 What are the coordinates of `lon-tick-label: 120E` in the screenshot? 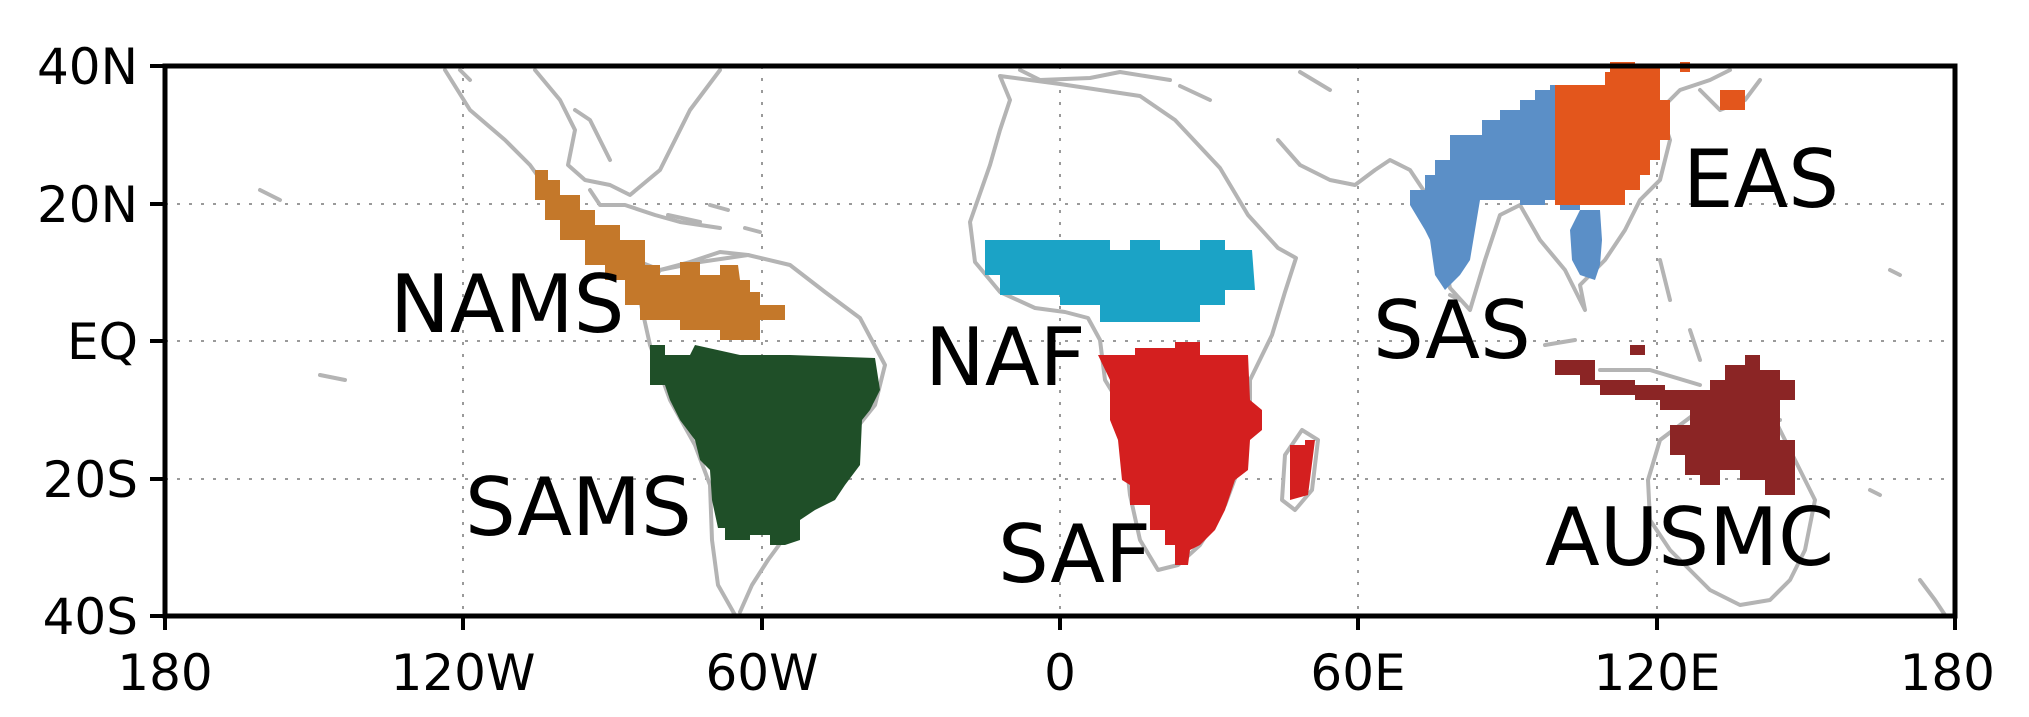 It's located at (1656, 673).